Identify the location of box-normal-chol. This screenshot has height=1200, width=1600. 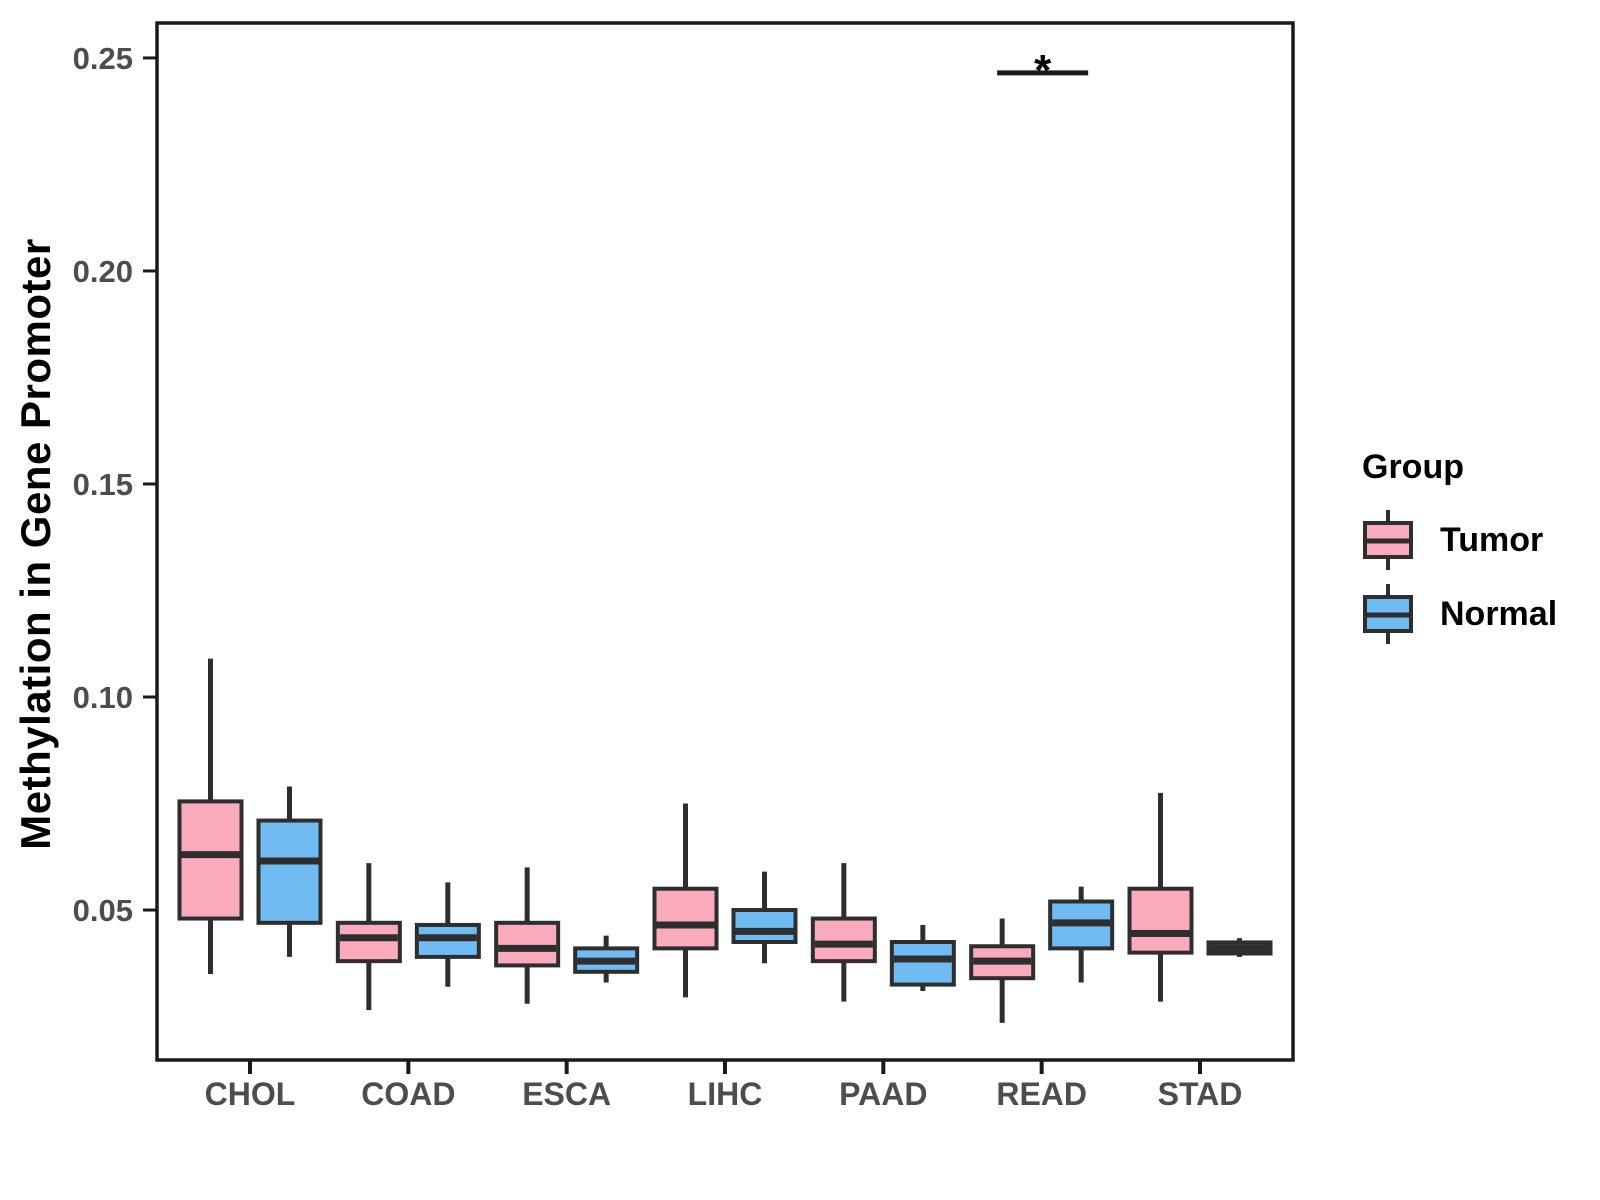
(289, 871).